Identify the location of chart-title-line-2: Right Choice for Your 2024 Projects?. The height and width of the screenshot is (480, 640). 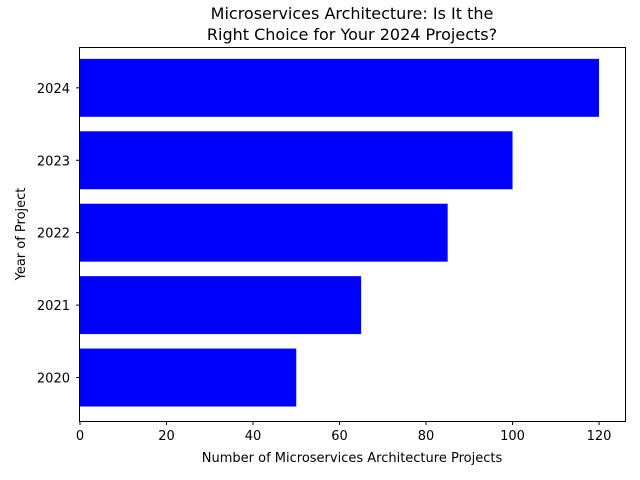
(352, 34).